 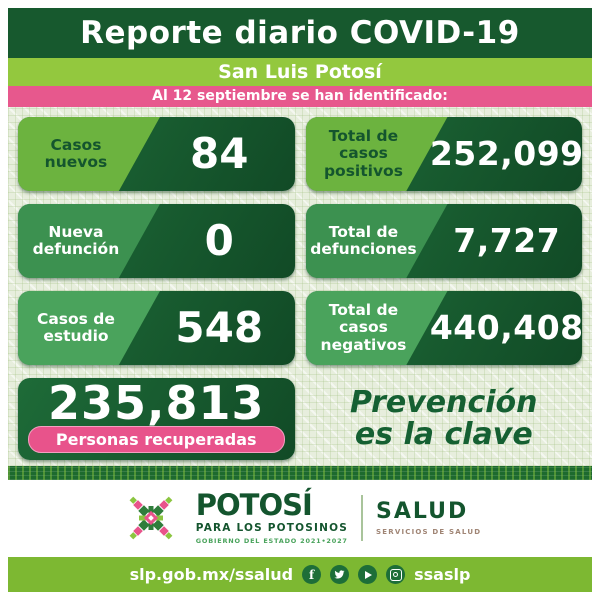 I want to click on stat-label: Total de defunciones, so click(x=363, y=240).